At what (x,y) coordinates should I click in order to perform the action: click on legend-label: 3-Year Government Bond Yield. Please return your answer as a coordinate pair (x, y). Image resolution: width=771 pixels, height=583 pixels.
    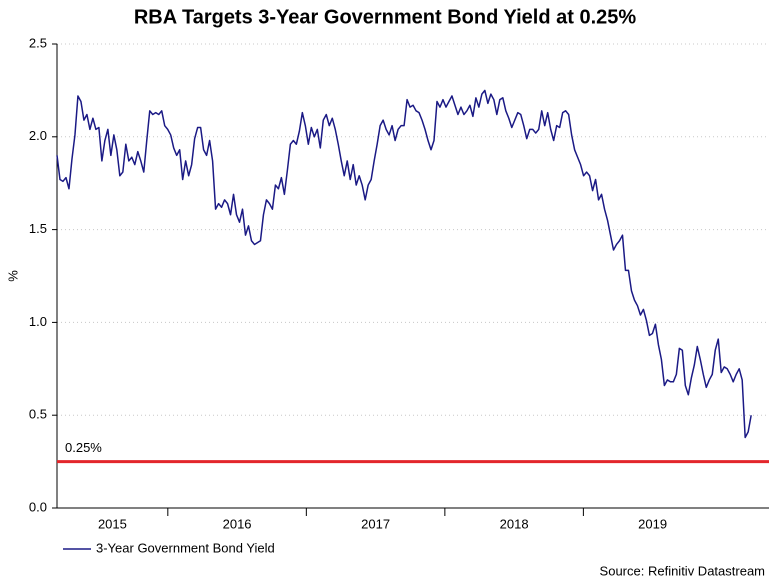
    Looking at the image, I should click on (185, 547).